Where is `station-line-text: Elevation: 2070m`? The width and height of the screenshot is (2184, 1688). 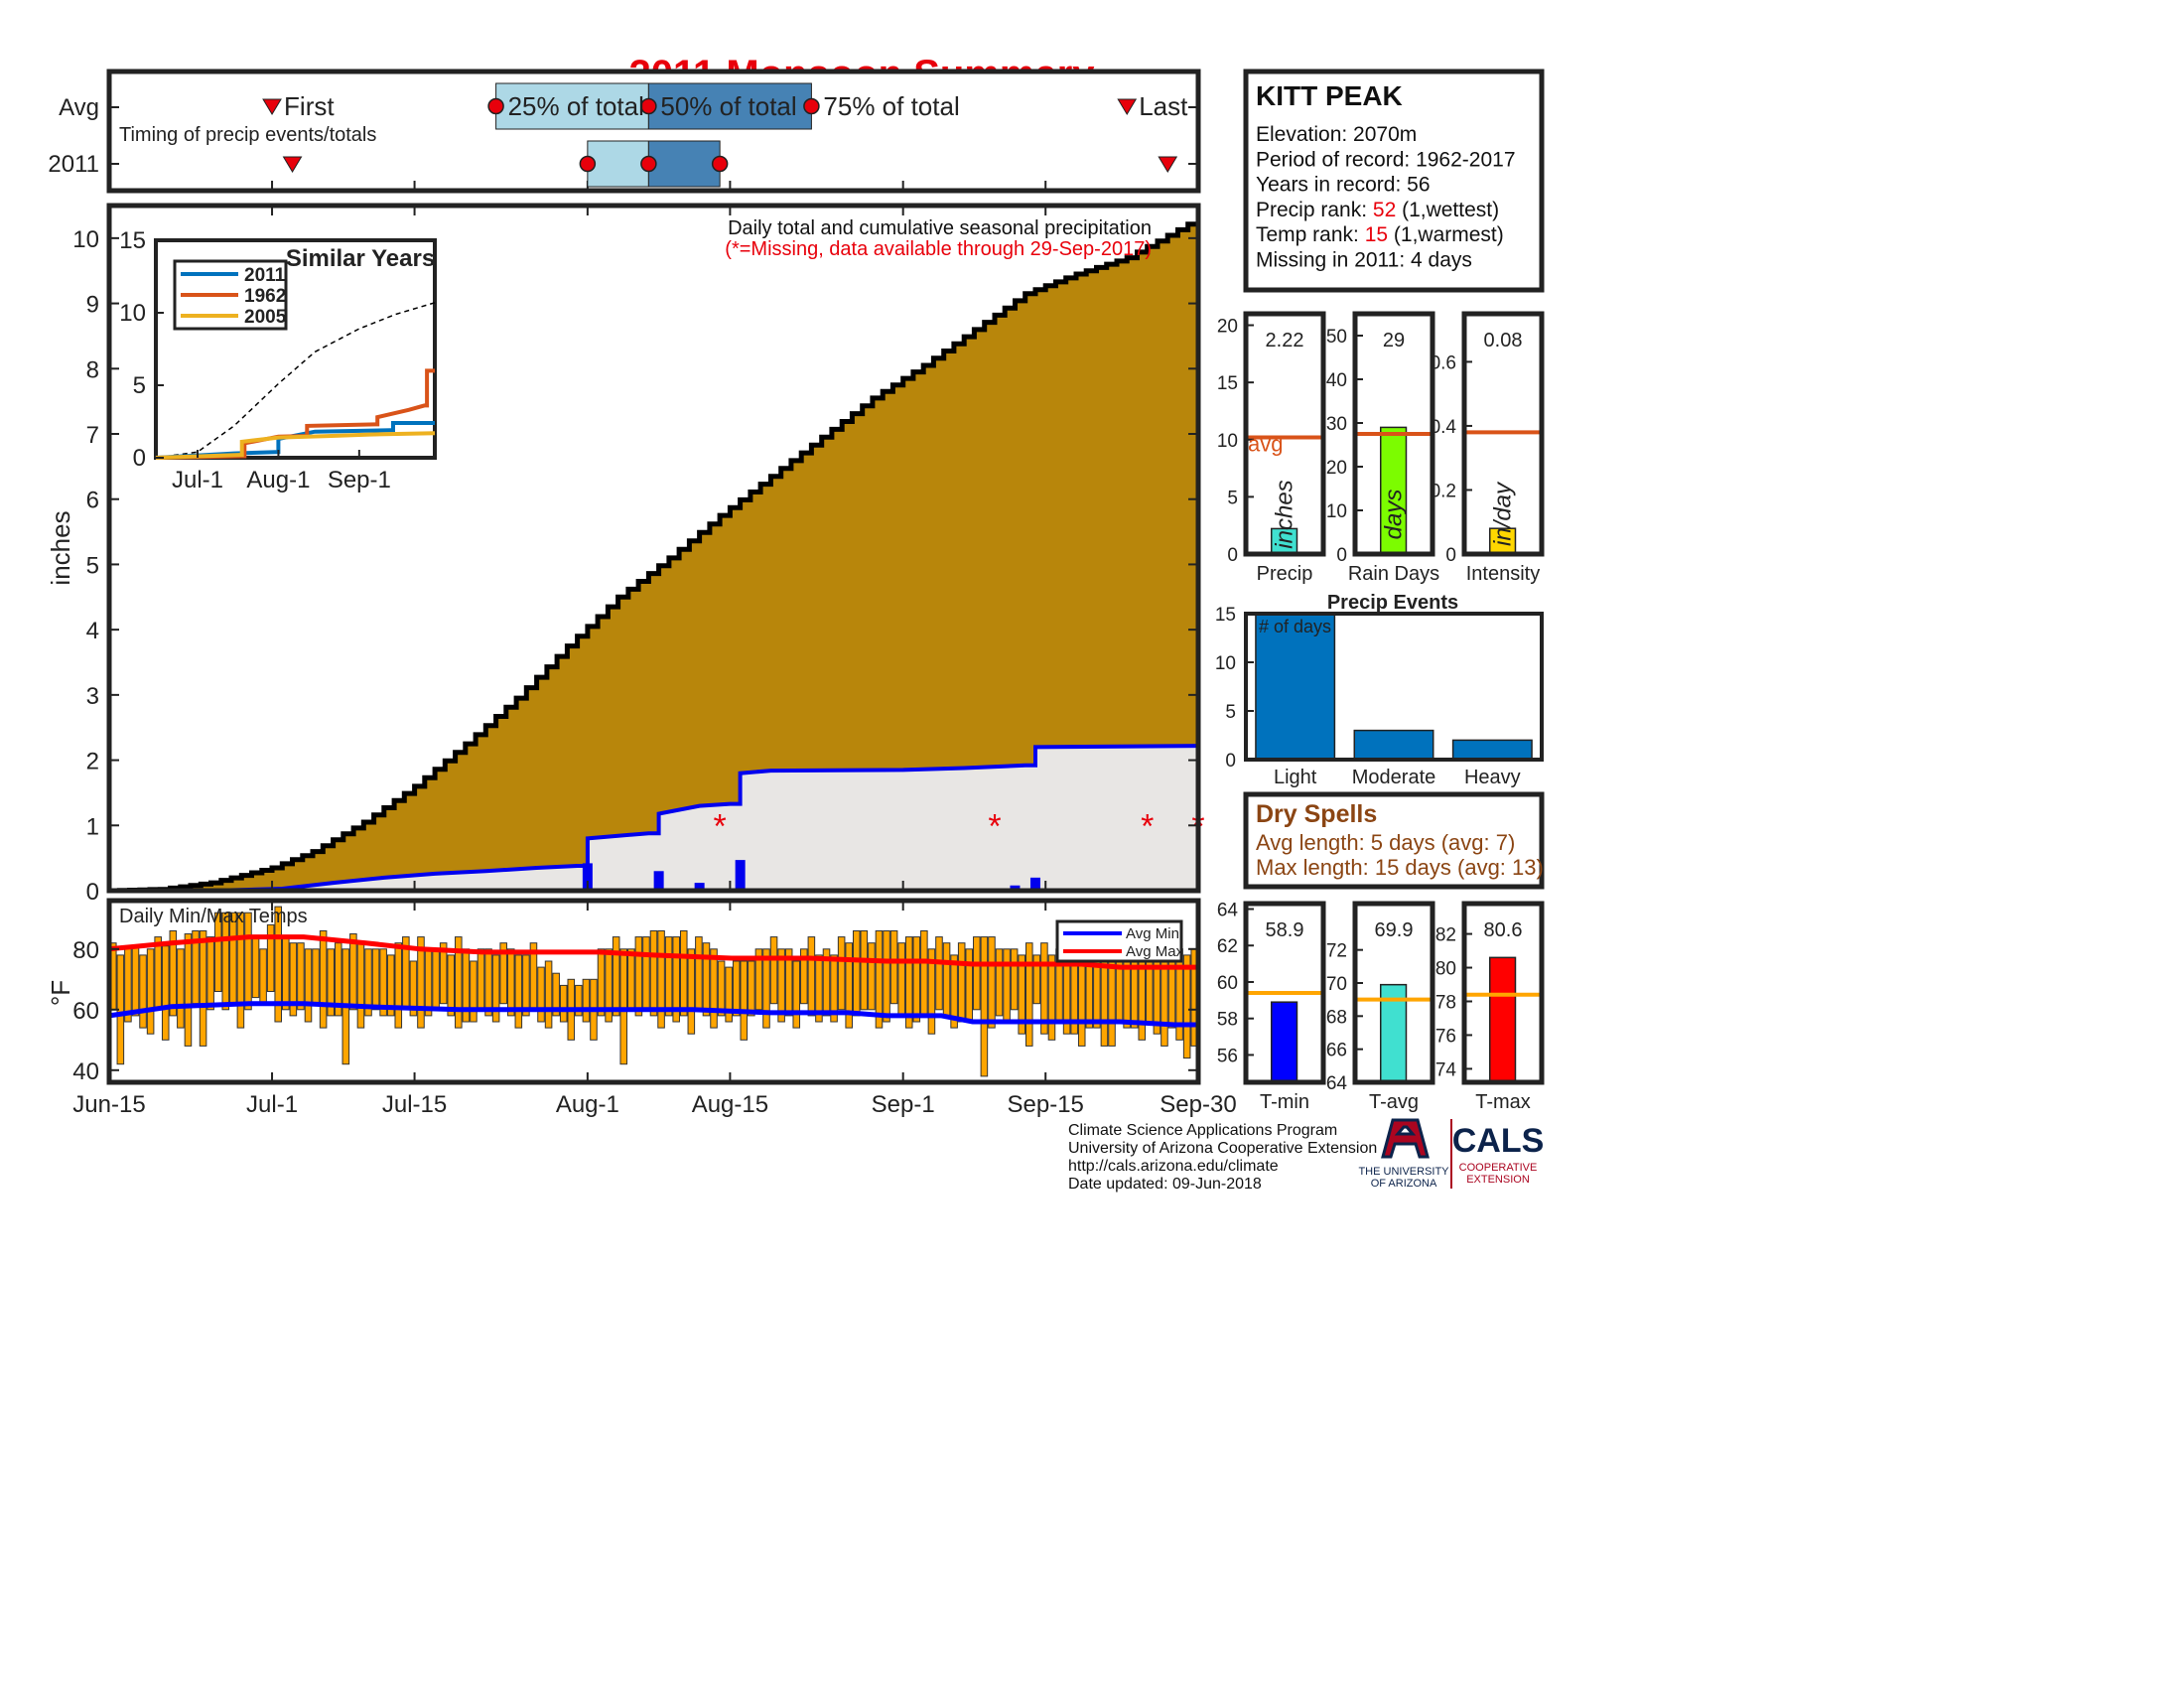 station-line-text: Elevation: 2070m is located at coordinates (1336, 134).